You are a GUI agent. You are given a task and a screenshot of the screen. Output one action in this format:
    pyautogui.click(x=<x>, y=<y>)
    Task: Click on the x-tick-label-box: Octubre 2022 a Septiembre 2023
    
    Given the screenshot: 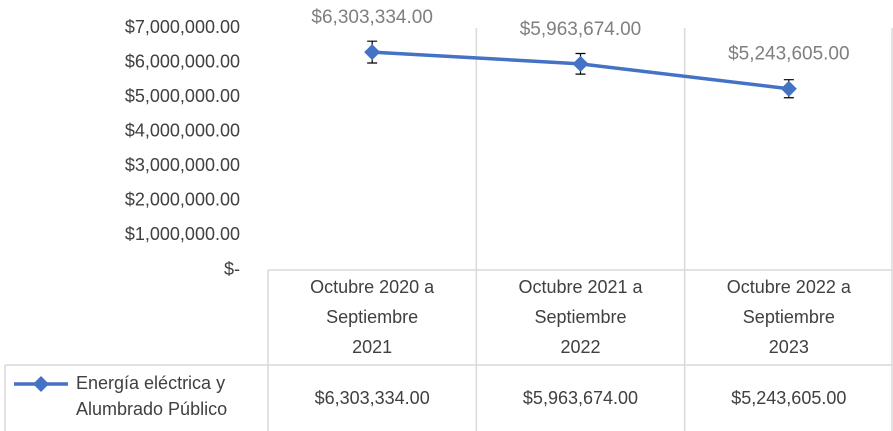 What is the action you would take?
    pyautogui.click(x=788, y=317)
    